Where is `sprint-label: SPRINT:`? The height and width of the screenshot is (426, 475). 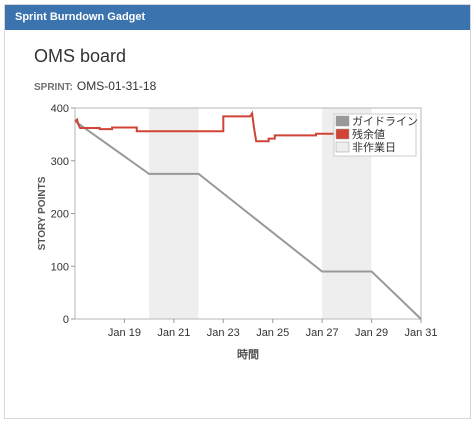
sprint-label: SPRINT: is located at coordinates (53, 87).